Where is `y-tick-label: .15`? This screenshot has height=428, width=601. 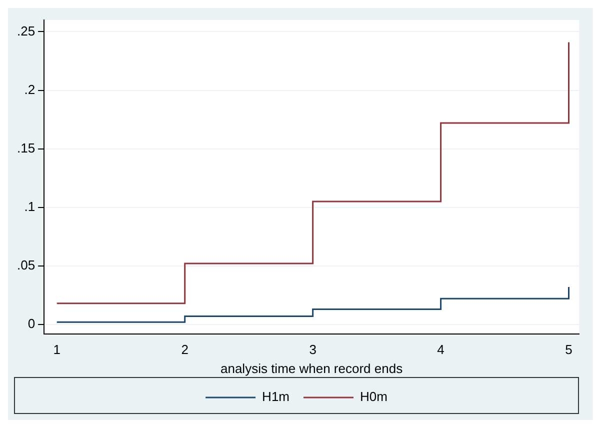 y-tick-label: .15 is located at coordinates (26, 148).